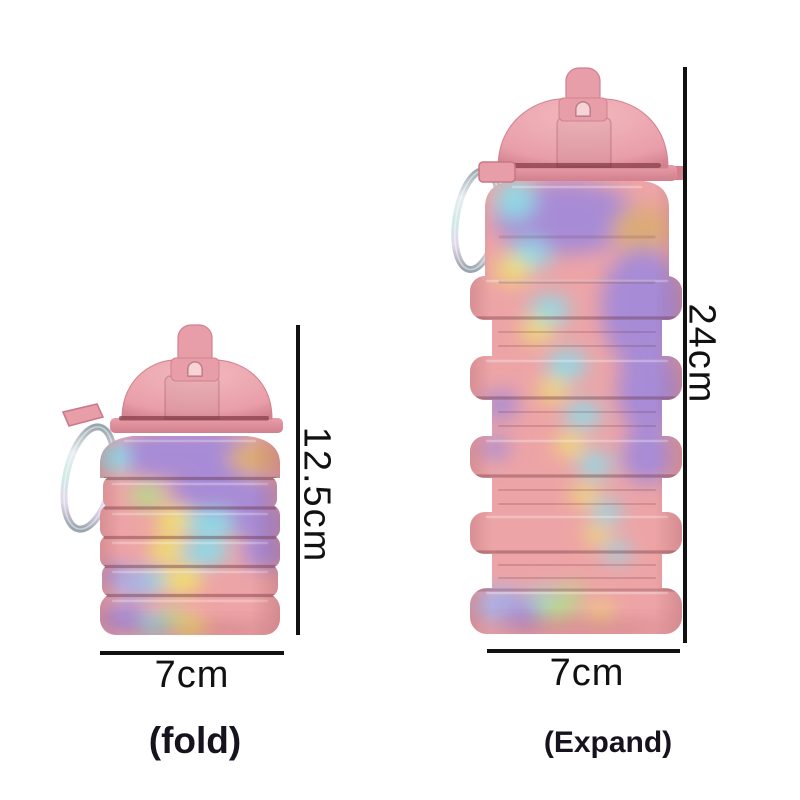  I want to click on folded-bottle-photo, so click(171, 479).